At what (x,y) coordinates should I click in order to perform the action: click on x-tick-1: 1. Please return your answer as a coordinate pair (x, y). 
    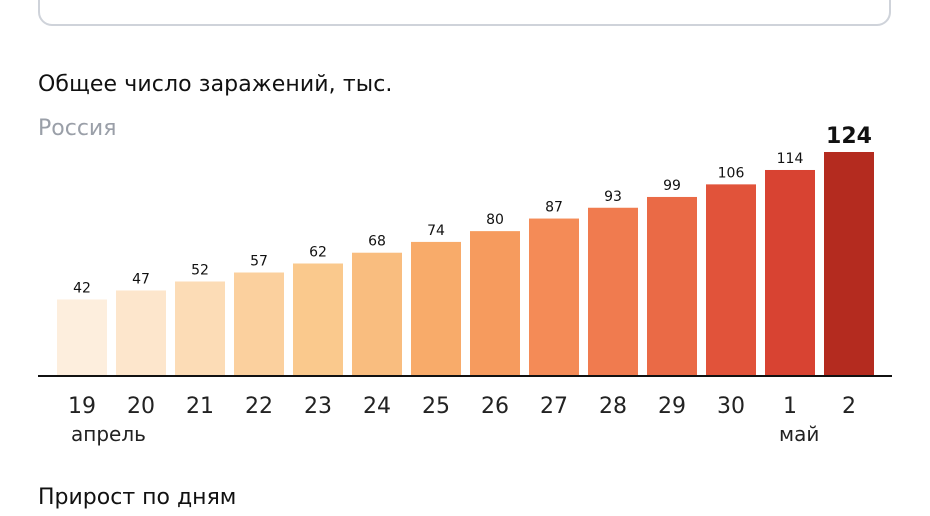
    Looking at the image, I should click on (790, 406).